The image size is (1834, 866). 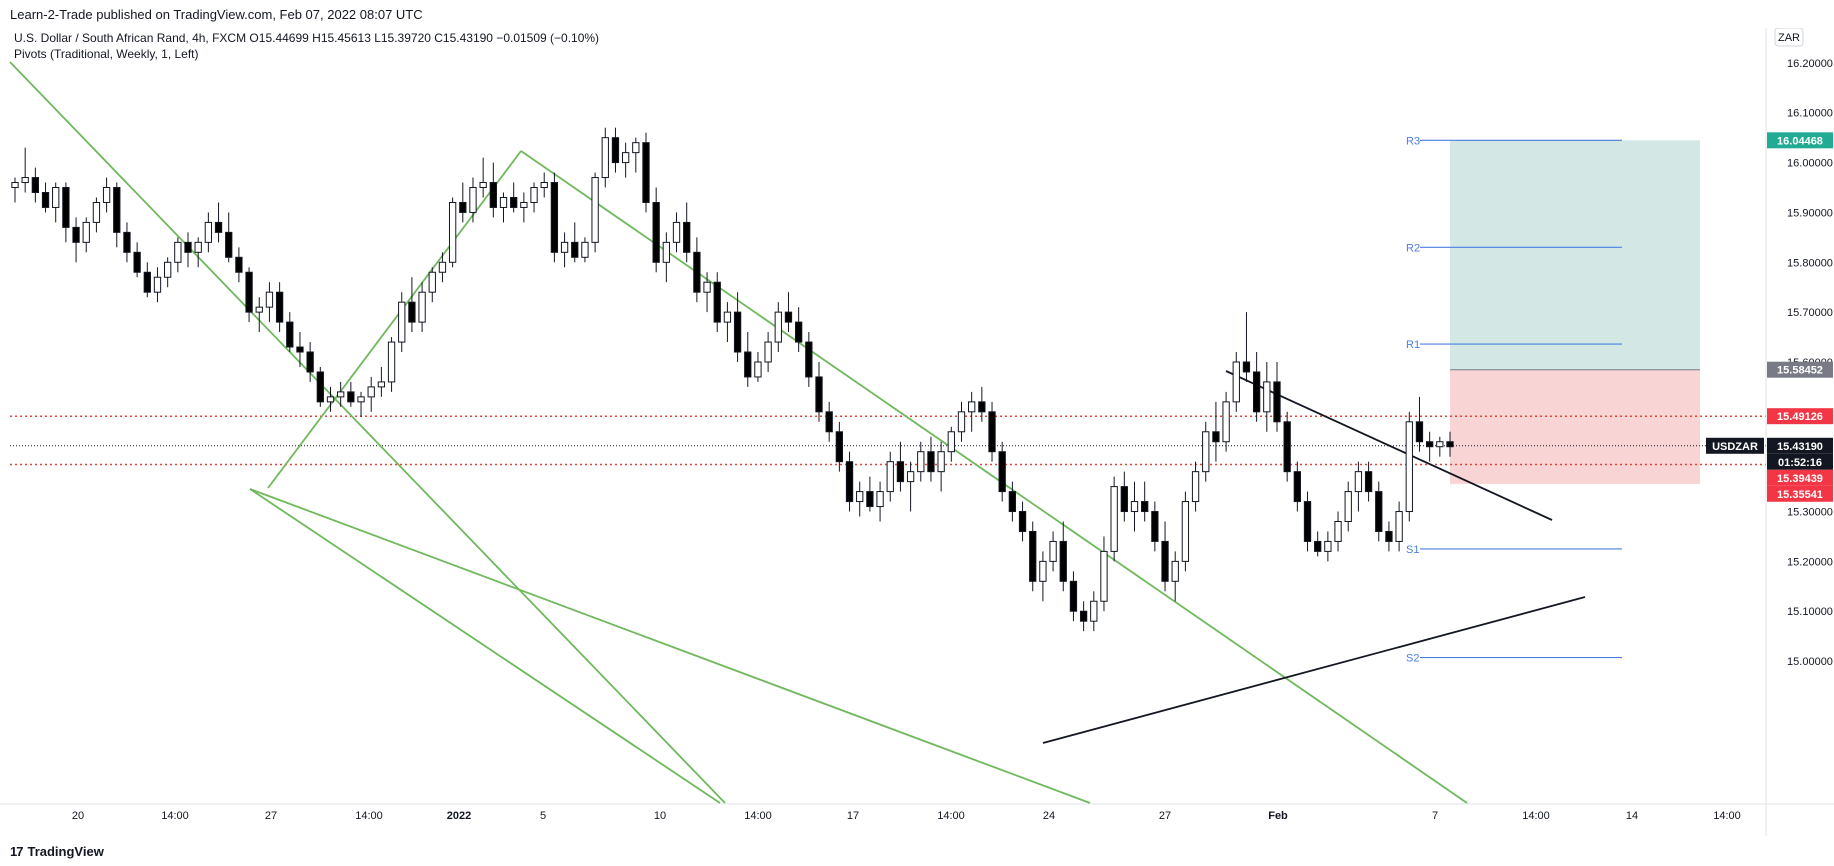 I want to click on y-tick-label: 16.00000, so click(x=1810, y=164).